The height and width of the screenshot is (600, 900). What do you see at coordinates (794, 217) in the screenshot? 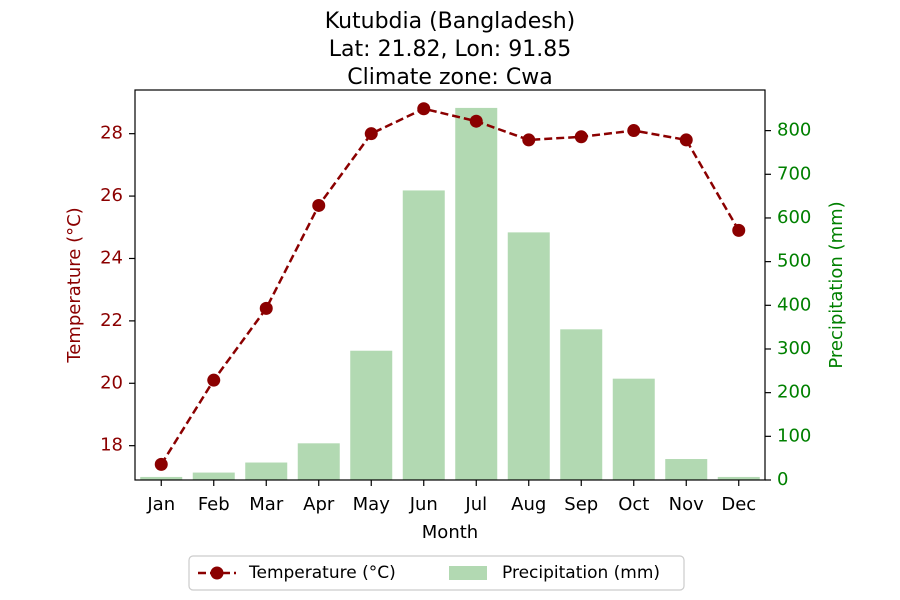
I see `right-tick-label: 600` at bounding box center [794, 217].